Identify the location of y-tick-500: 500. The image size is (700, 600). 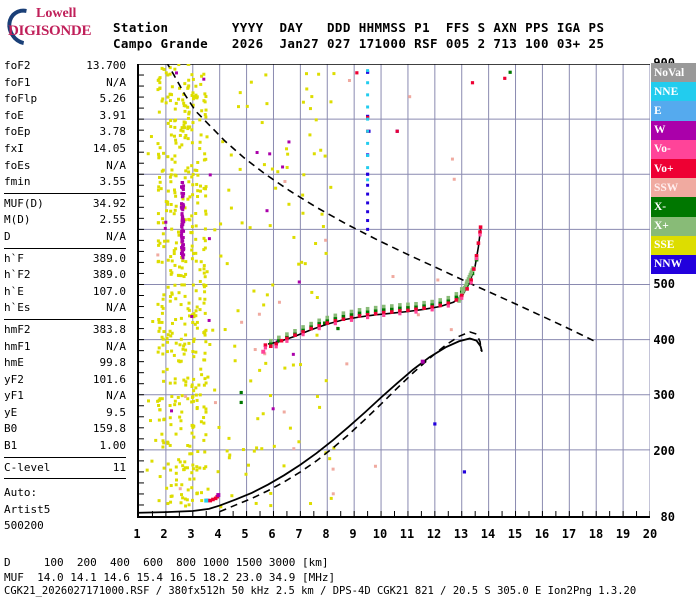
(664, 284).